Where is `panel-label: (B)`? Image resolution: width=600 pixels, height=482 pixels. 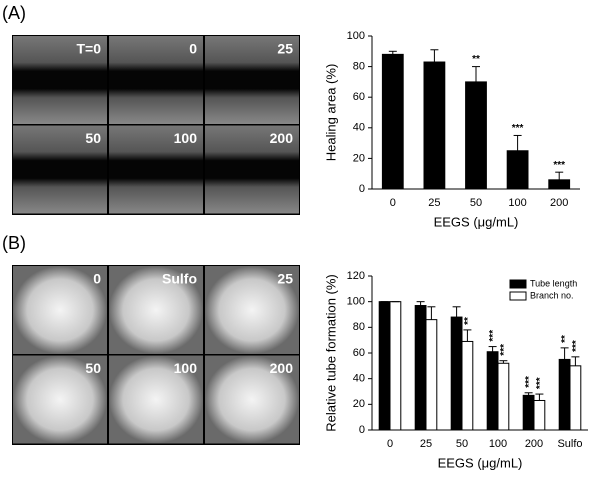
panel-label: (B) is located at coordinates (14, 243).